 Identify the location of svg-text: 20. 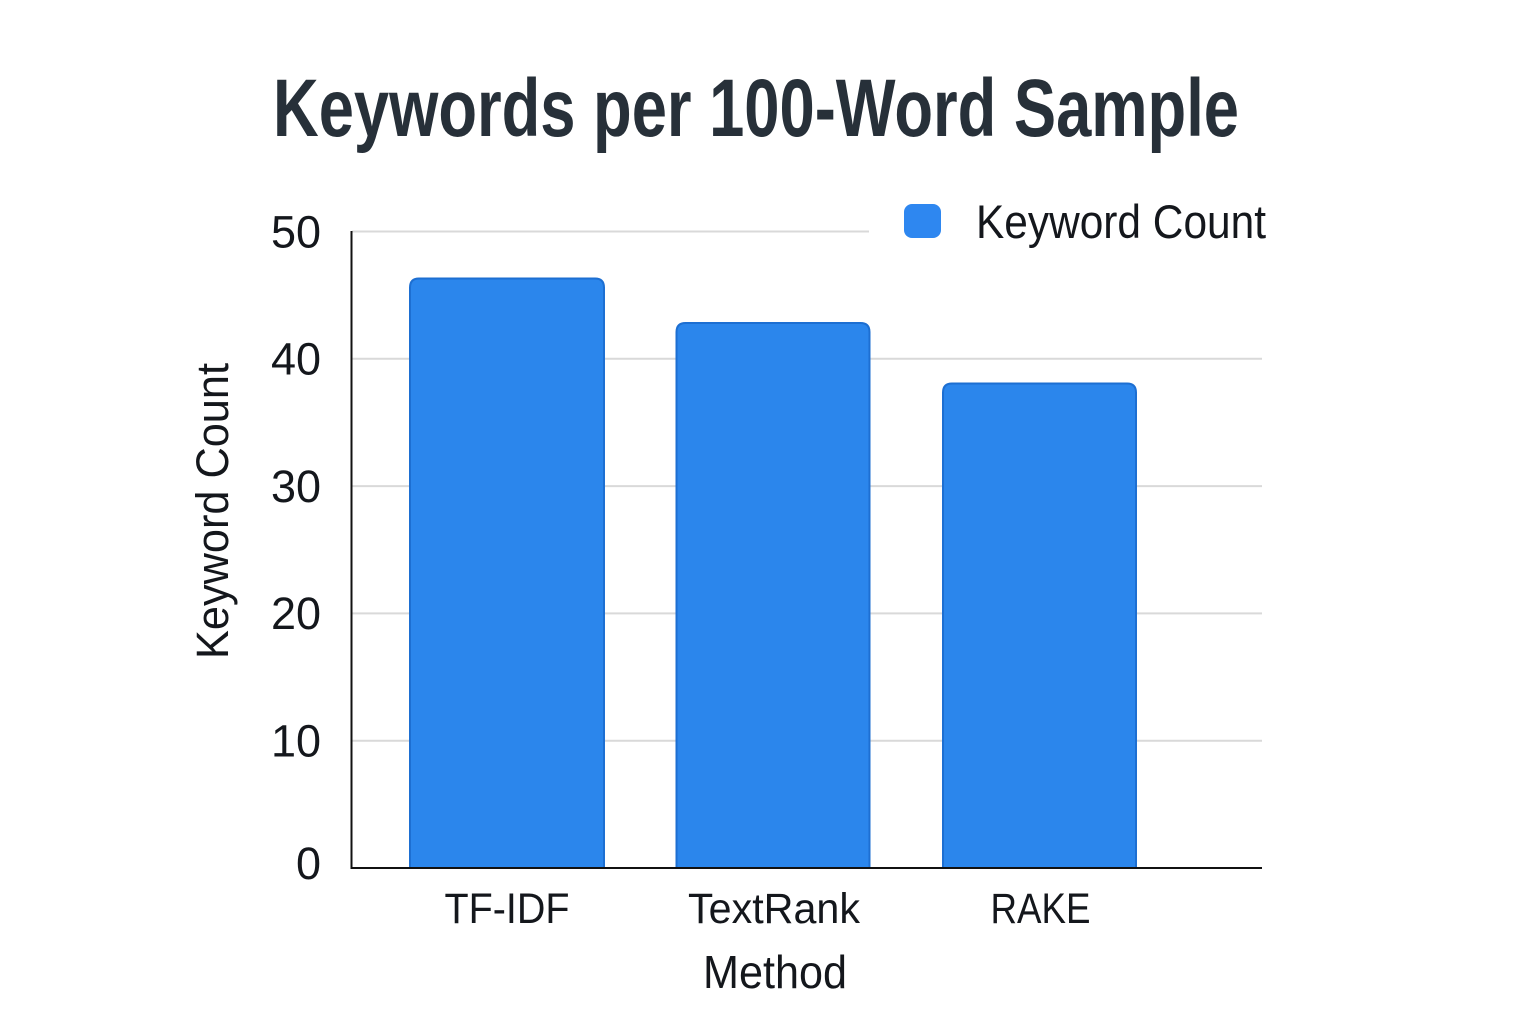
(296, 613).